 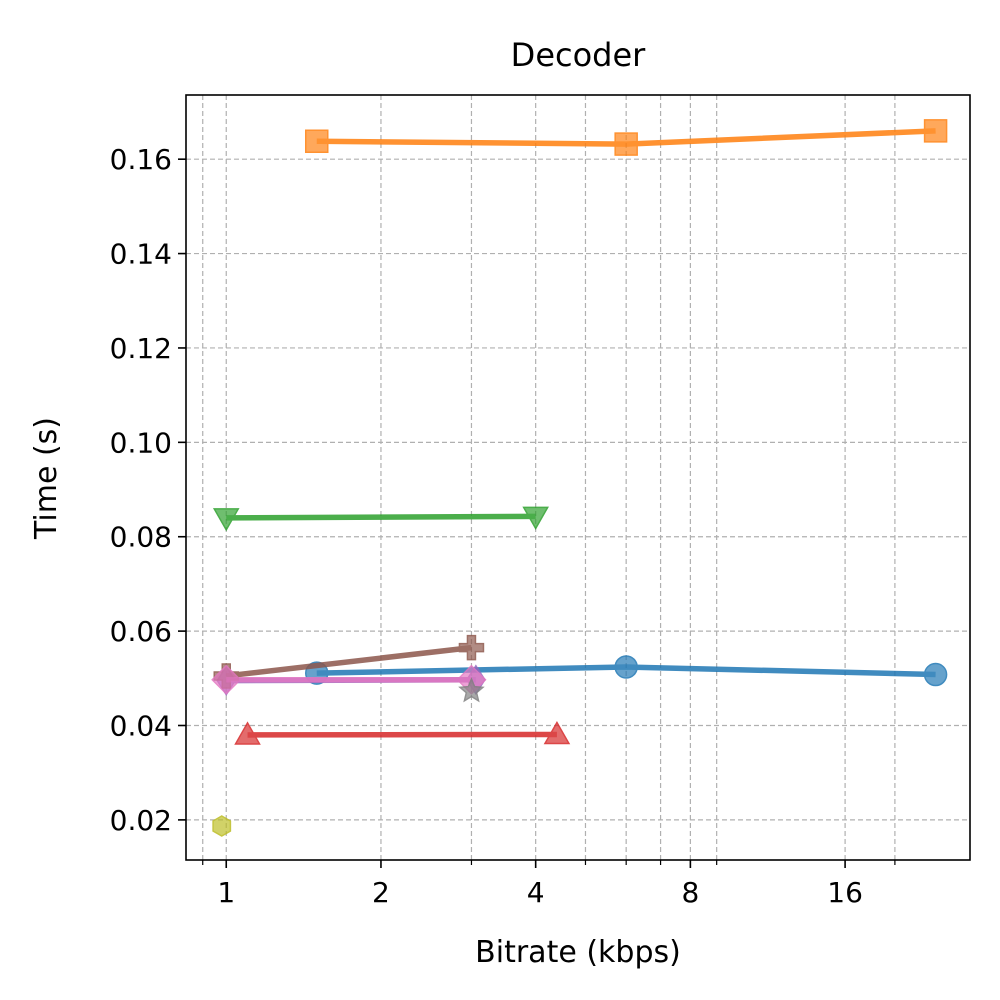 What do you see at coordinates (402, 732) in the screenshot?
I see `series-red` at bounding box center [402, 732].